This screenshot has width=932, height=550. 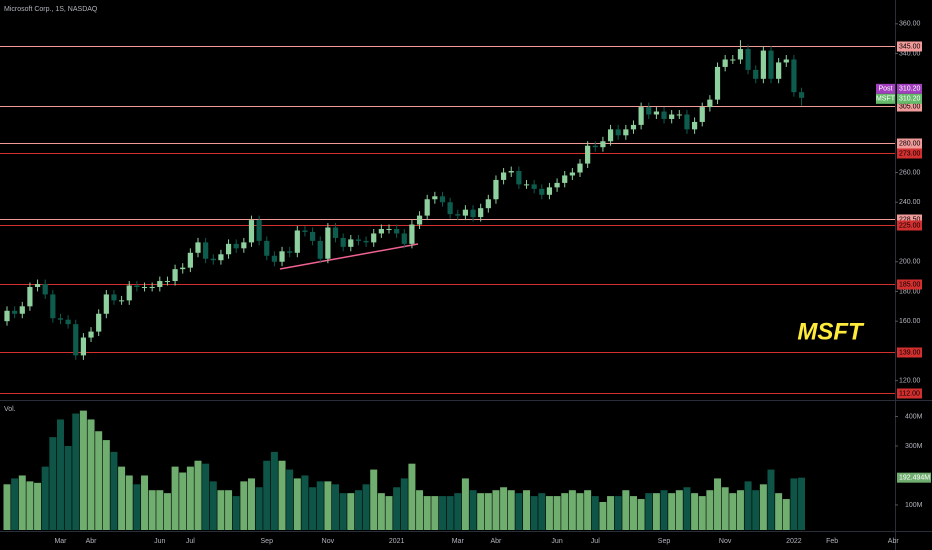 I want to click on volume-tick-label: 100M, so click(x=914, y=505).